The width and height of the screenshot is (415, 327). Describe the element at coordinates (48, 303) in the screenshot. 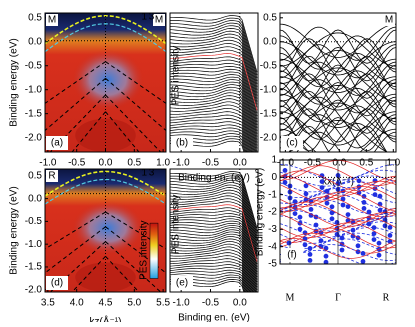

I see `x-tick-label: 3.5` at that location.